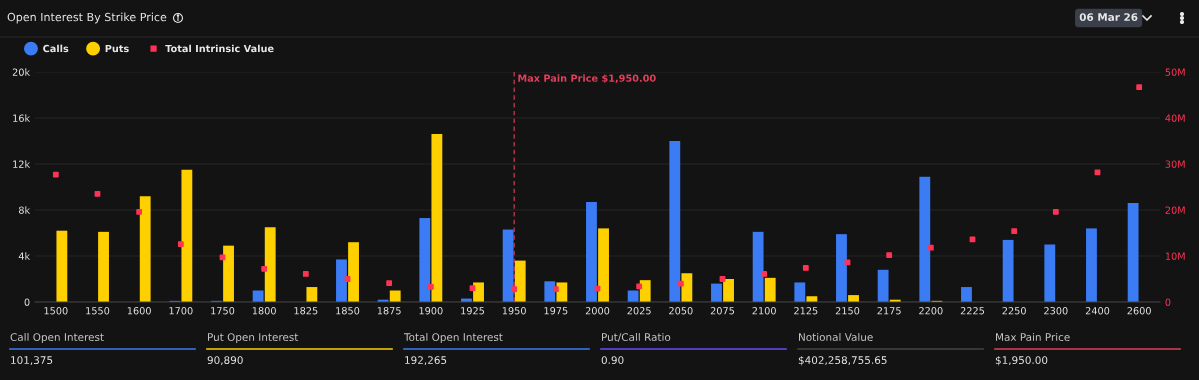 The height and width of the screenshot is (380, 1199). Describe the element at coordinates (181, 311) in the screenshot. I see `x-tick-label: 1700` at that location.